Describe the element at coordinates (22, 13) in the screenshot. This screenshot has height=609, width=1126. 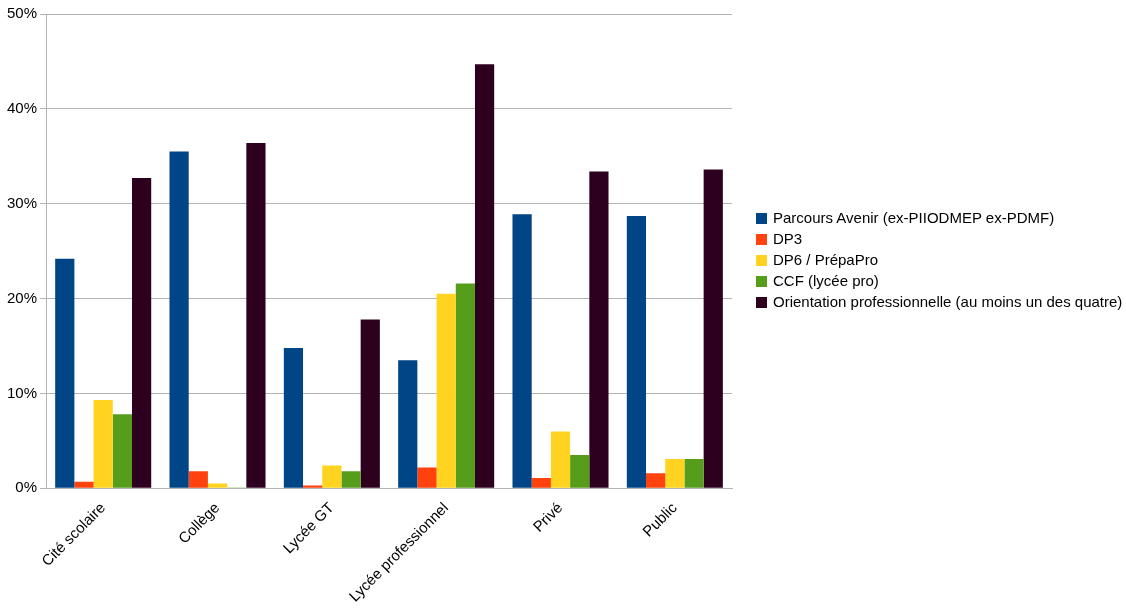
I see `y-tick-label: 50%` at that location.